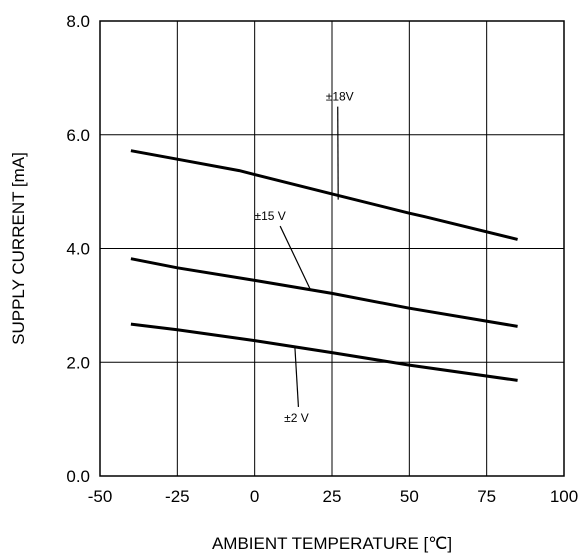  I want to click on y-axis-title: SUPPLY CURRENT [mA], so click(18, 248).